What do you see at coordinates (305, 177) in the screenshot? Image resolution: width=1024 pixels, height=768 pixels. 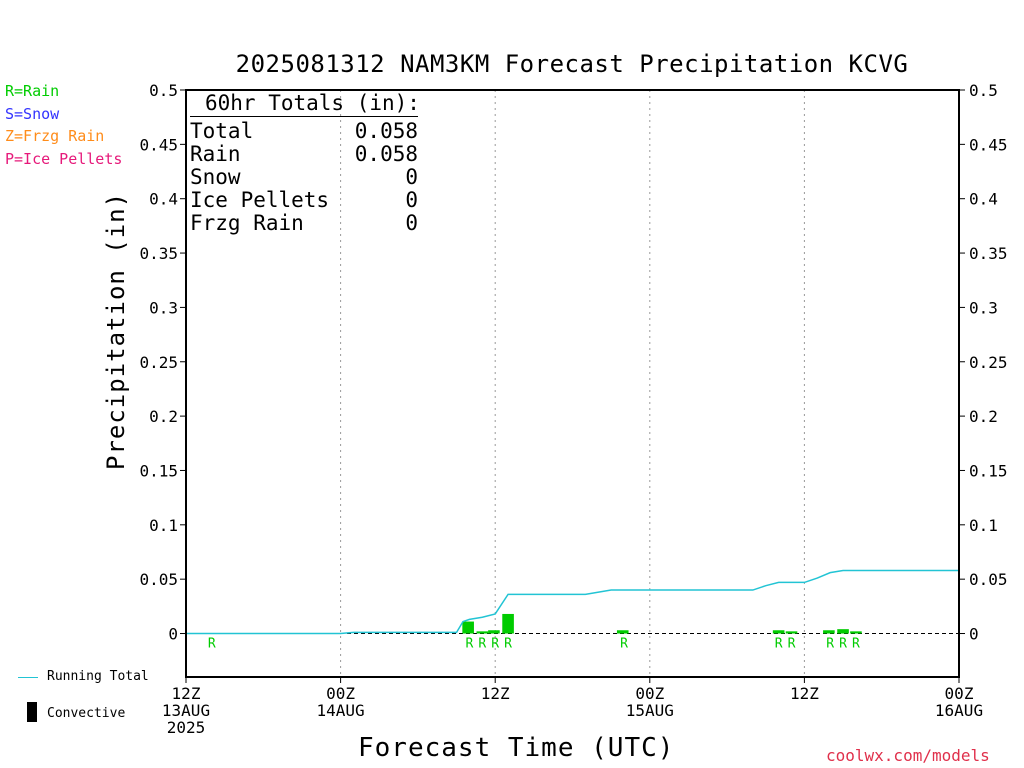 I see `totals-row-snow: Snow 0` at bounding box center [305, 177].